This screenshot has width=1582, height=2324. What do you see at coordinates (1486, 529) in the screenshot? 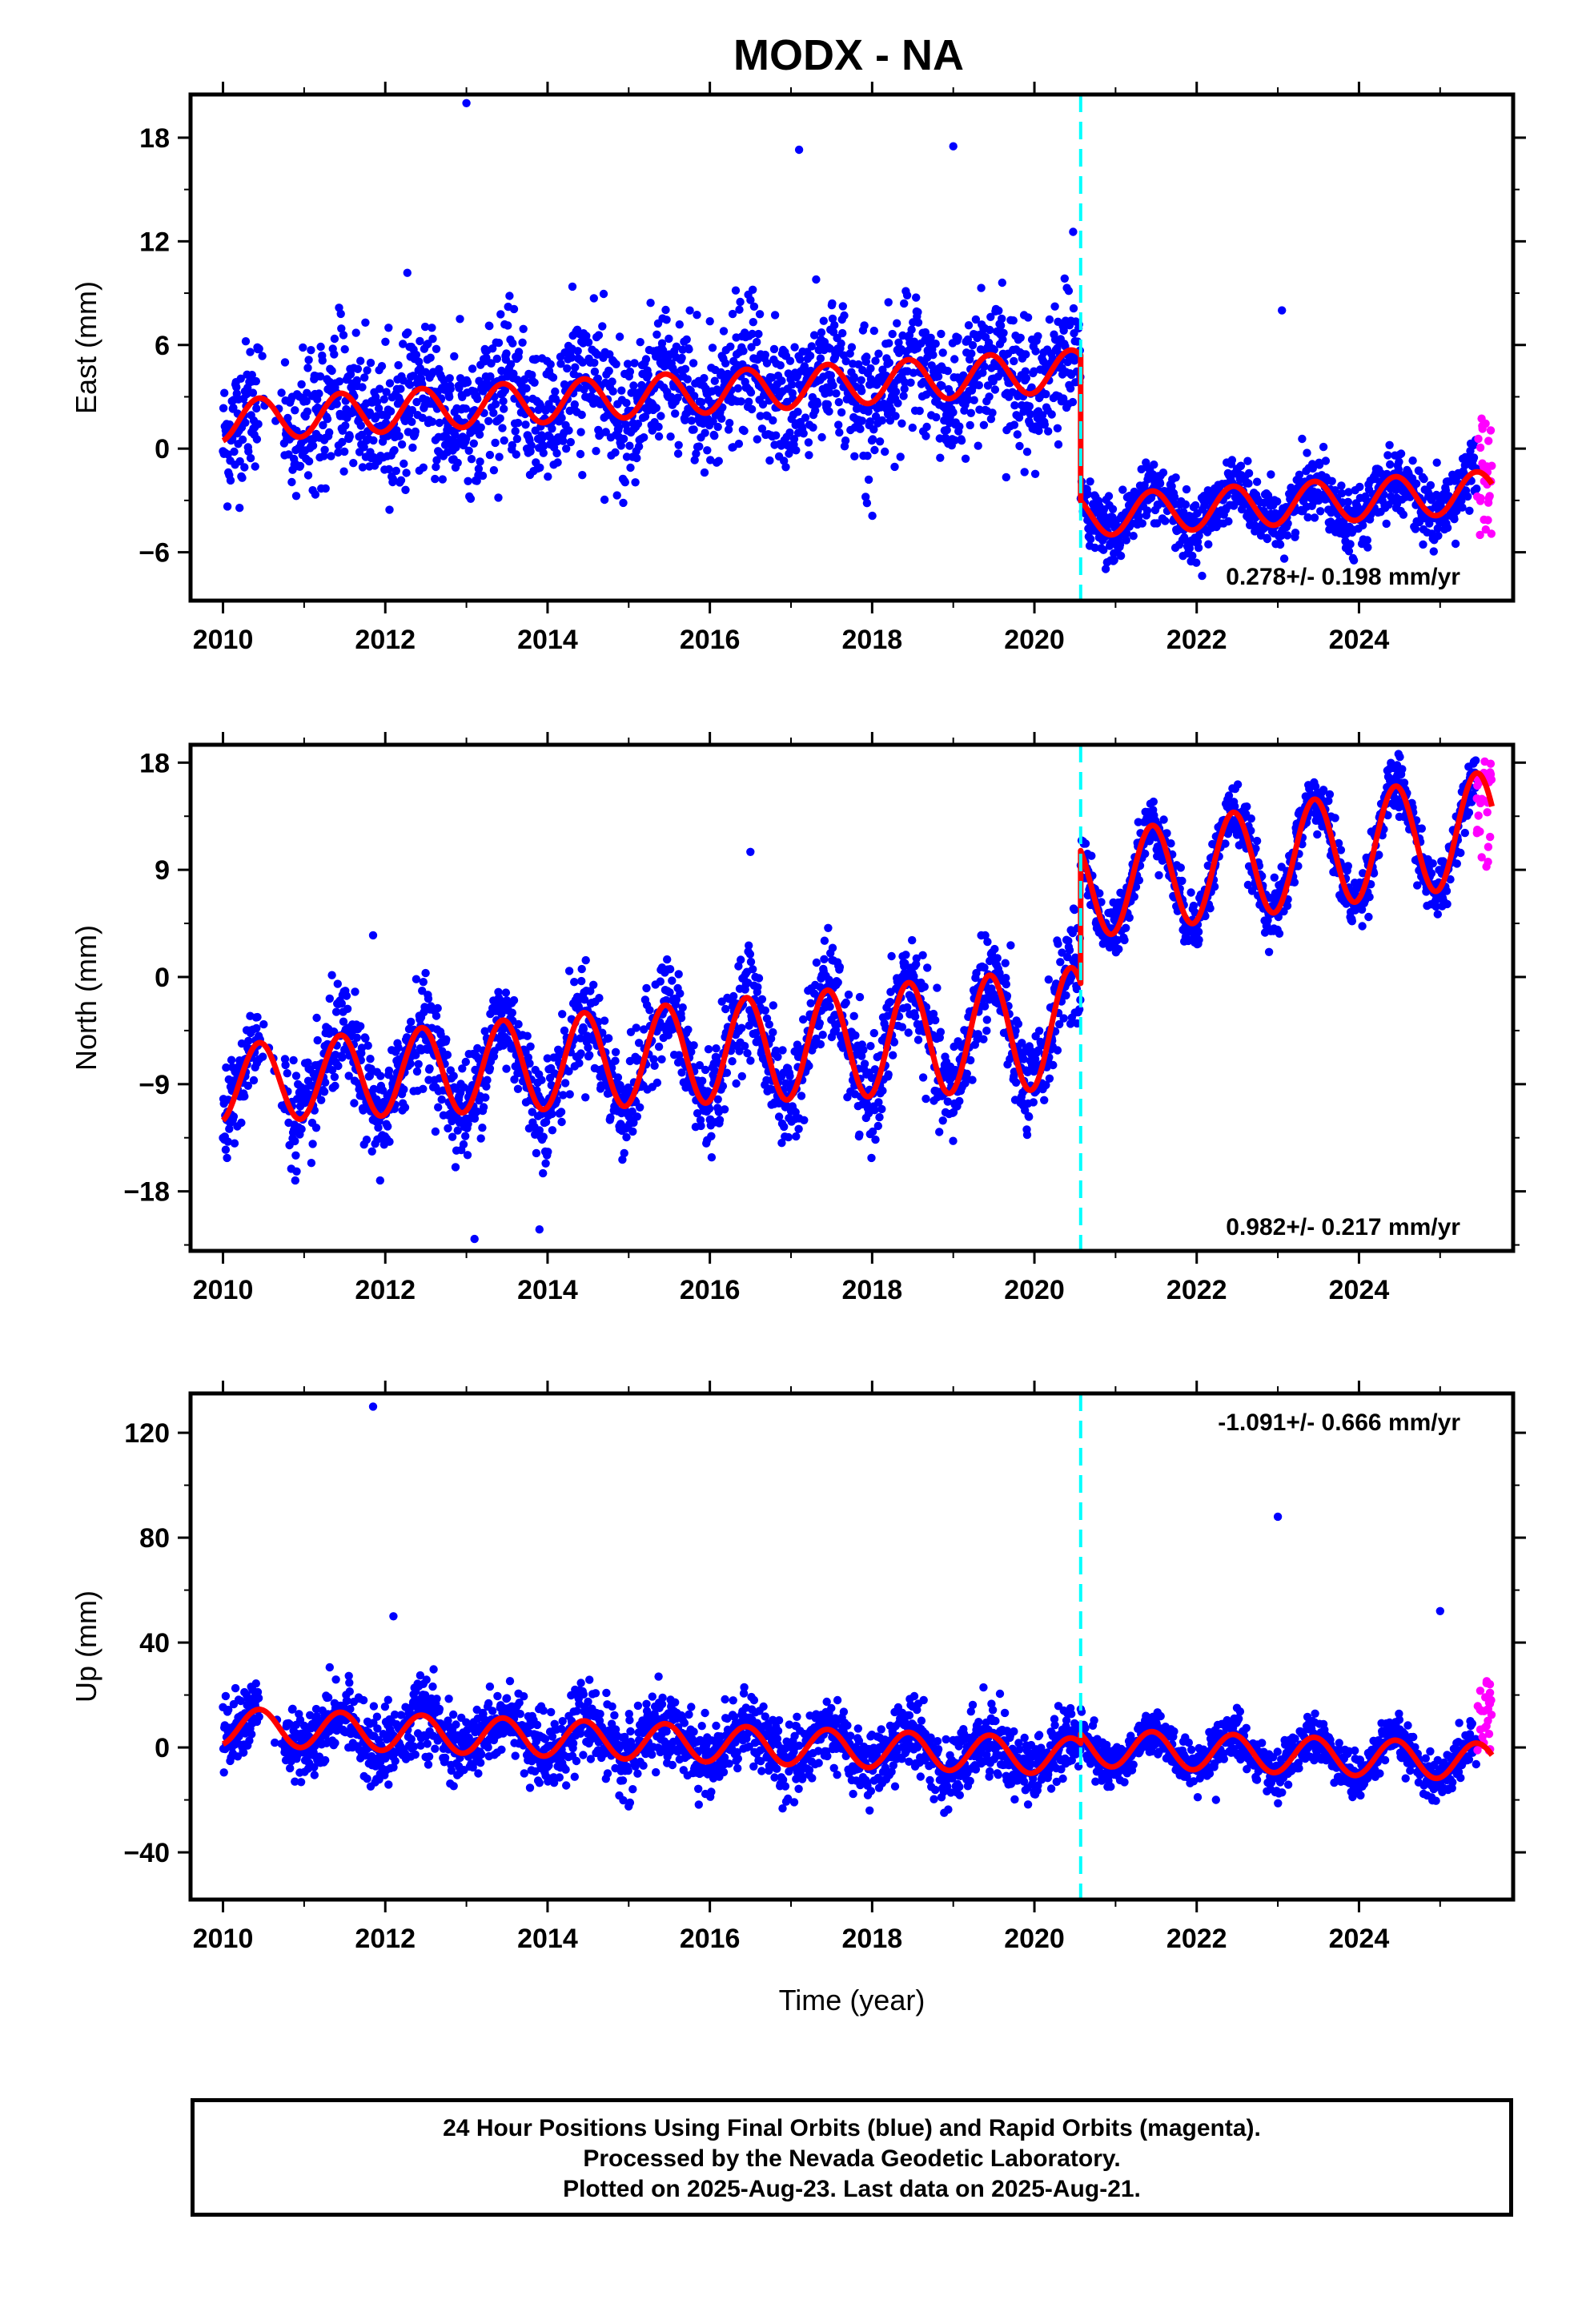
I see `rapid-orbit-point` at bounding box center [1486, 529].